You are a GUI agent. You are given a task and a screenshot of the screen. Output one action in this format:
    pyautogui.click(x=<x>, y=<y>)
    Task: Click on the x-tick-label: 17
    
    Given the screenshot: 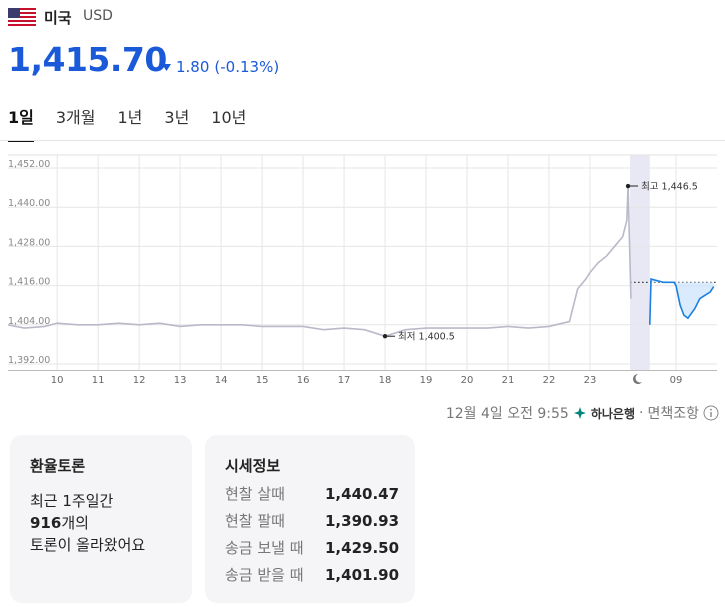 What is the action you would take?
    pyautogui.click(x=344, y=380)
    